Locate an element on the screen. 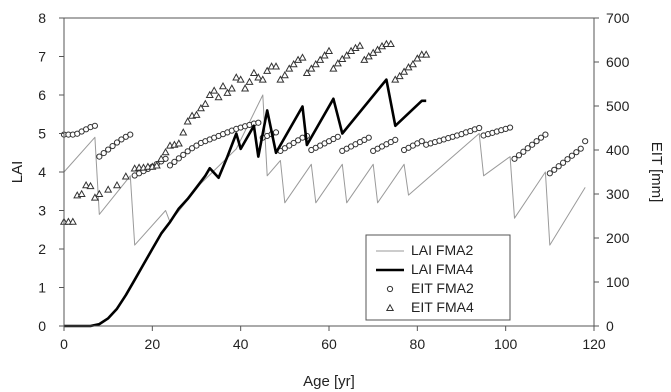  legend: LAI FMA2 LAI FMA4 EIT FMA2 EIT FMA4 is located at coordinates (438, 277).